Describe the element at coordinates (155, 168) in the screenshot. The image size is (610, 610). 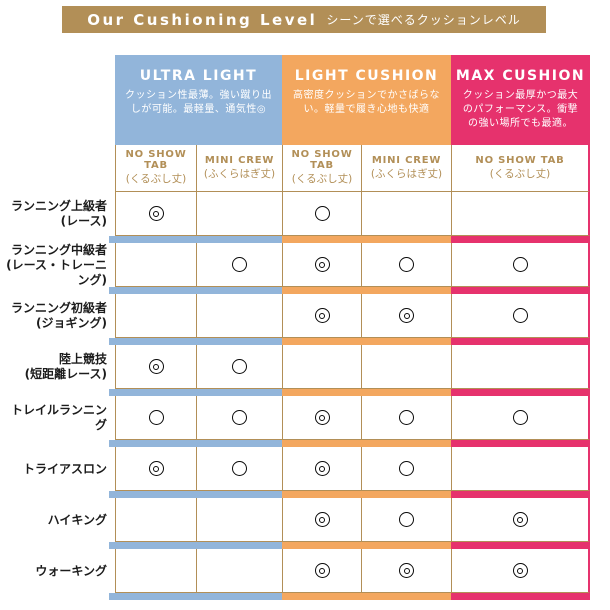
I see `sub-column-ultra-light-no-show-tab: NO SHOW TAB (くるぶし丈)` at that location.